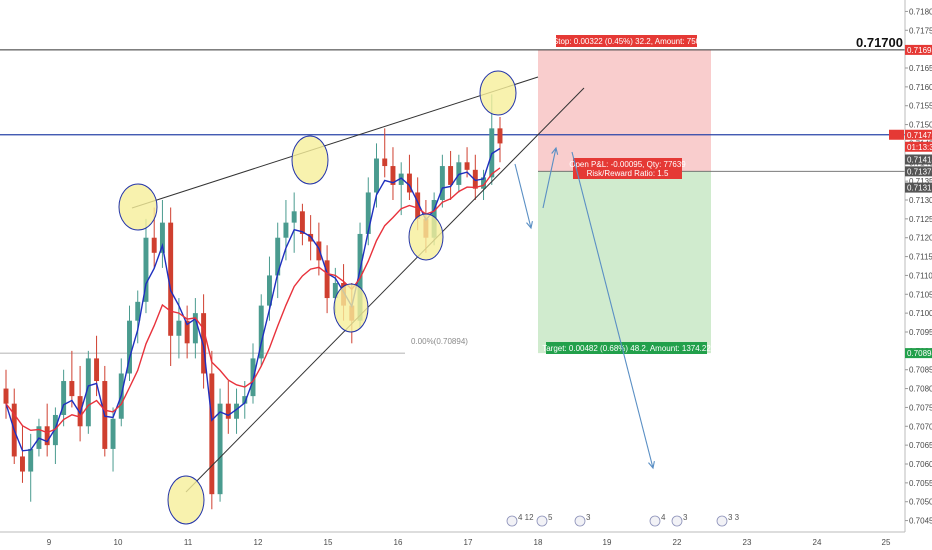 The image size is (932, 550). Describe the element at coordinates (627, 164) in the screenshot. I see `pnl-box-text: Open P&L: -0.00095, Qty: 77639` at that location.